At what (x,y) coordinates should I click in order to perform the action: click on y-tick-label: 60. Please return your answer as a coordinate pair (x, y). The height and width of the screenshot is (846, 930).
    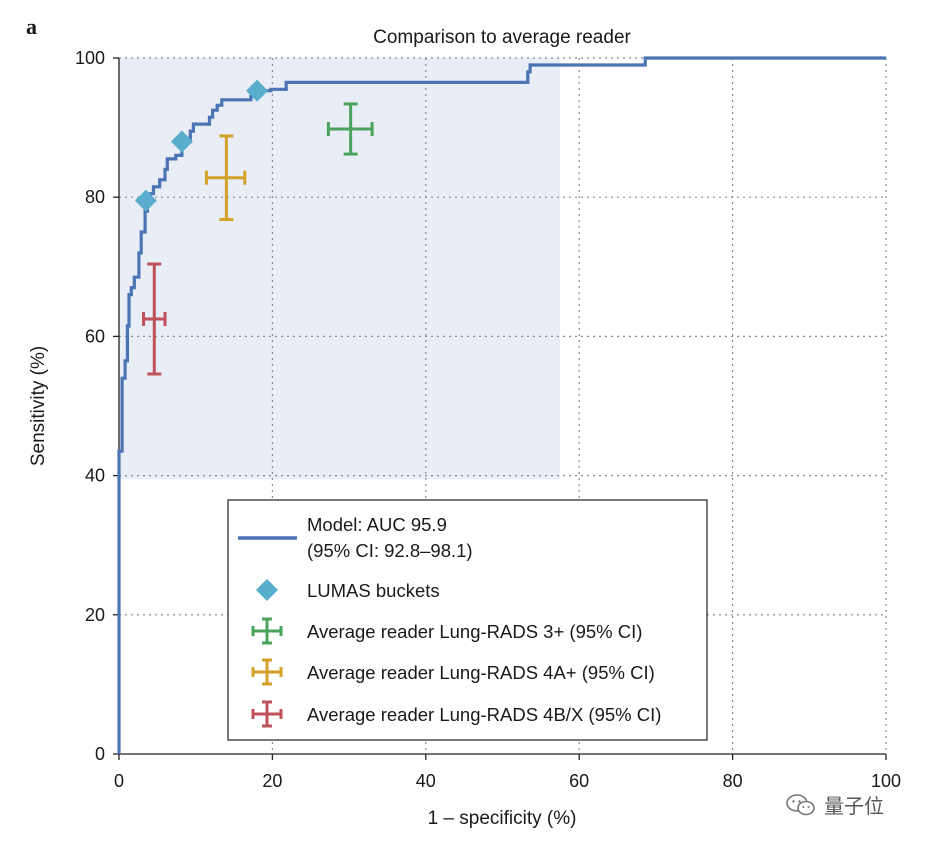
    Looking at the image, I should click on (95, 336).